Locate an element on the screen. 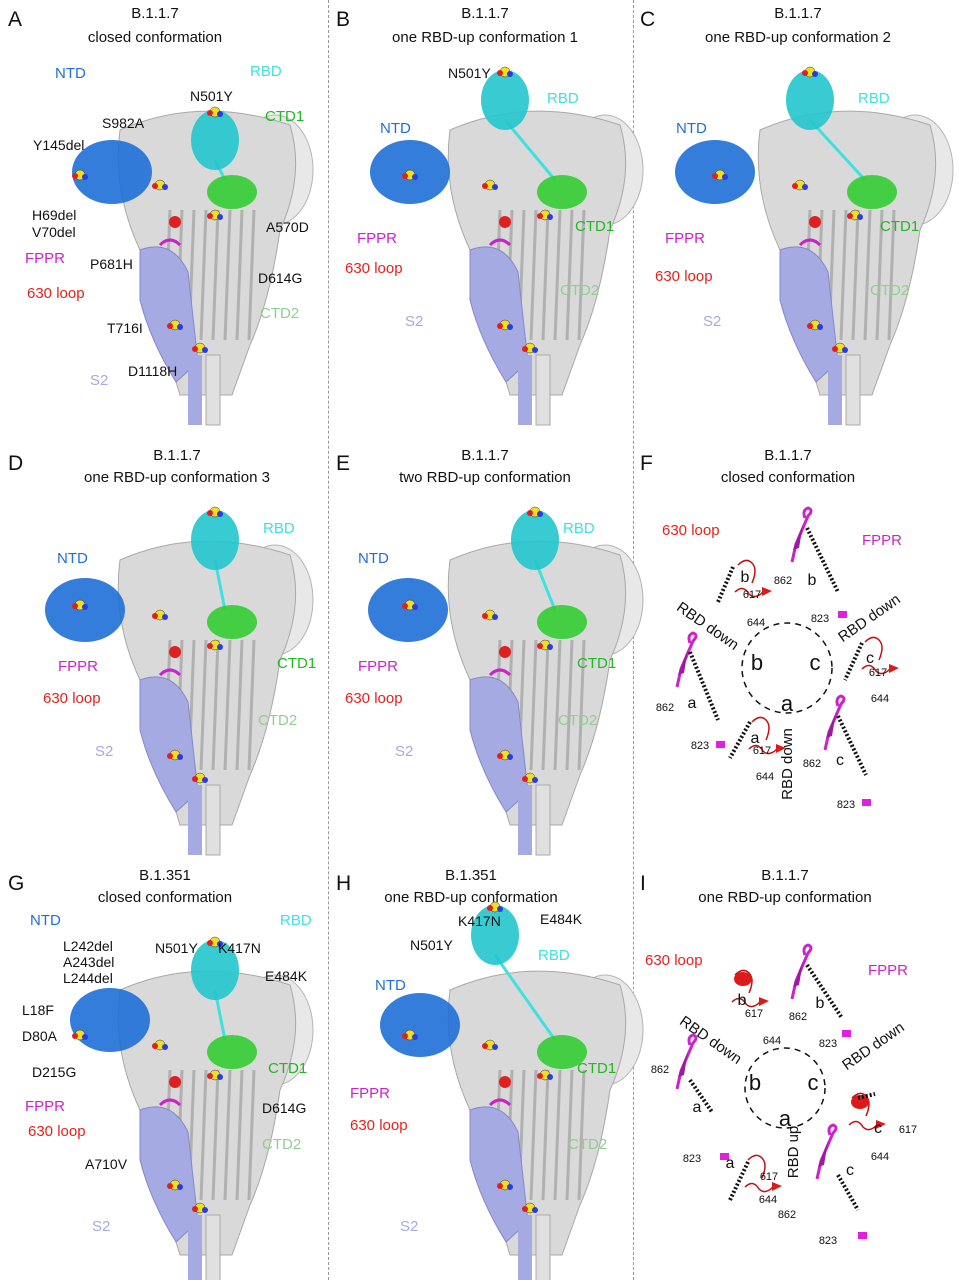 The width and height of the screenshot is (959, 1280). mutation-label: T716I is located at coordinates (125, 328).